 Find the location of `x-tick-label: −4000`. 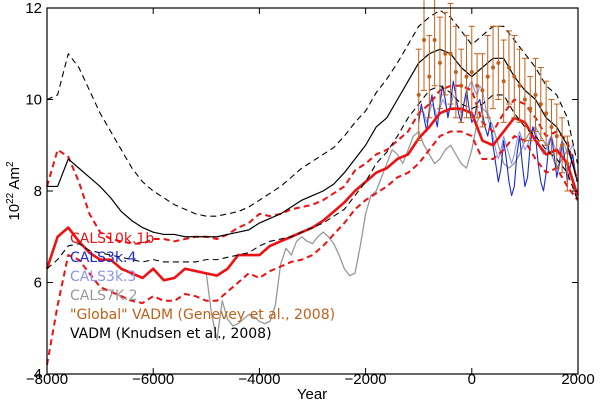

x-tick-label: −4000 is located at coordinates (259, 379).